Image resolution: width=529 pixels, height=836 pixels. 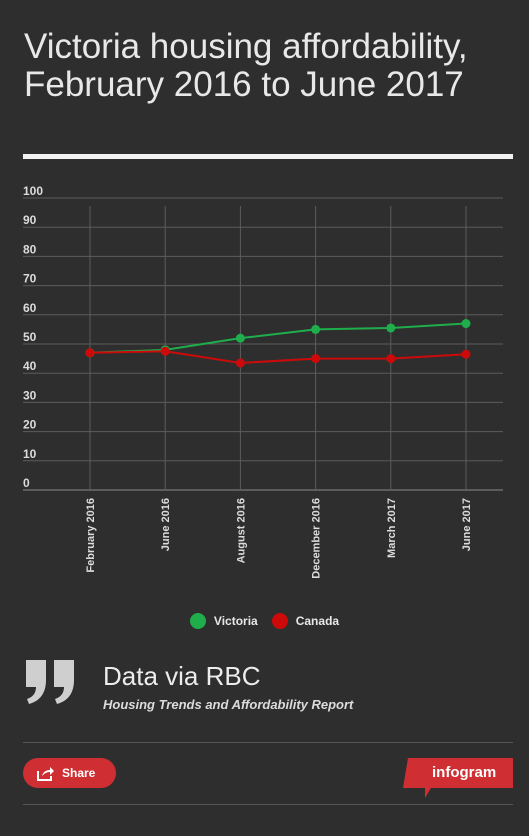 What do you see at coordinates (278, 338) in the screenshot?
I see `series-line-victoria` at bounding box center [278, 338].